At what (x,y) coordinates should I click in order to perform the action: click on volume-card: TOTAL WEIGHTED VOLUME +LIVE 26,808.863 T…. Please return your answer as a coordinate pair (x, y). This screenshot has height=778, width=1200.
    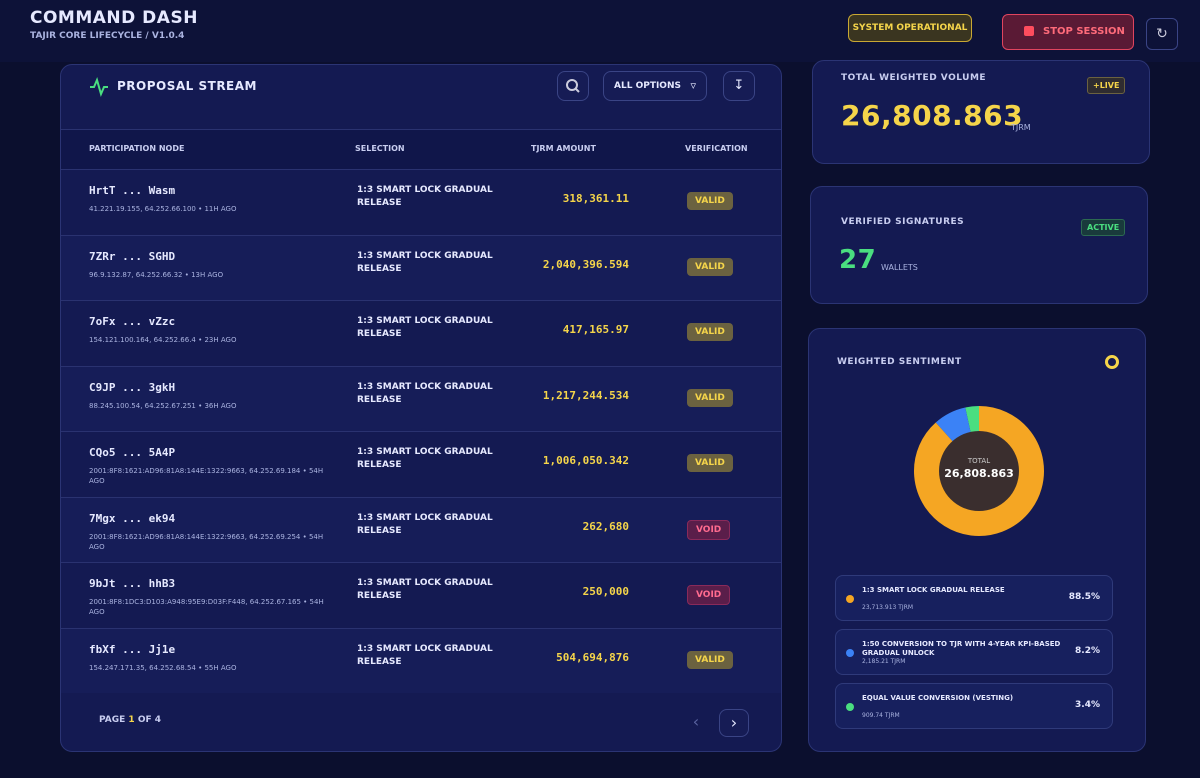
    Looking at the image, I should click on (981, 112).